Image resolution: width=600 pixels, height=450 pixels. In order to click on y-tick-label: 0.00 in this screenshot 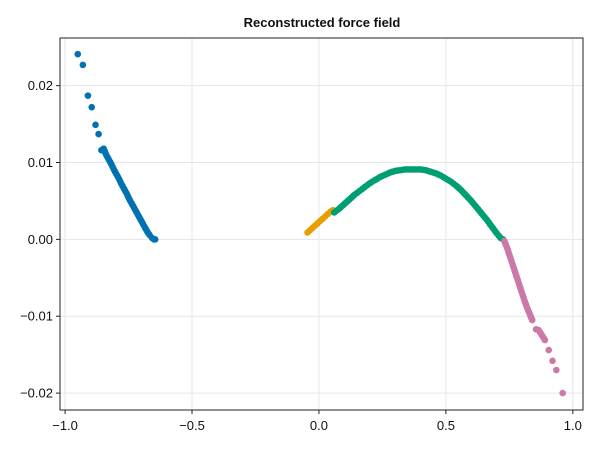, I will do `click(40, 239)`.